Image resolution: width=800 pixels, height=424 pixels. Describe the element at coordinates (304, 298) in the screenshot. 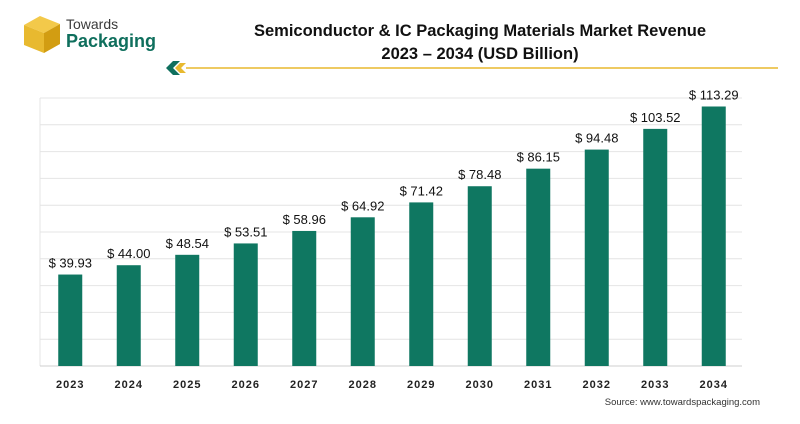

I see `bar-2027` at that location.